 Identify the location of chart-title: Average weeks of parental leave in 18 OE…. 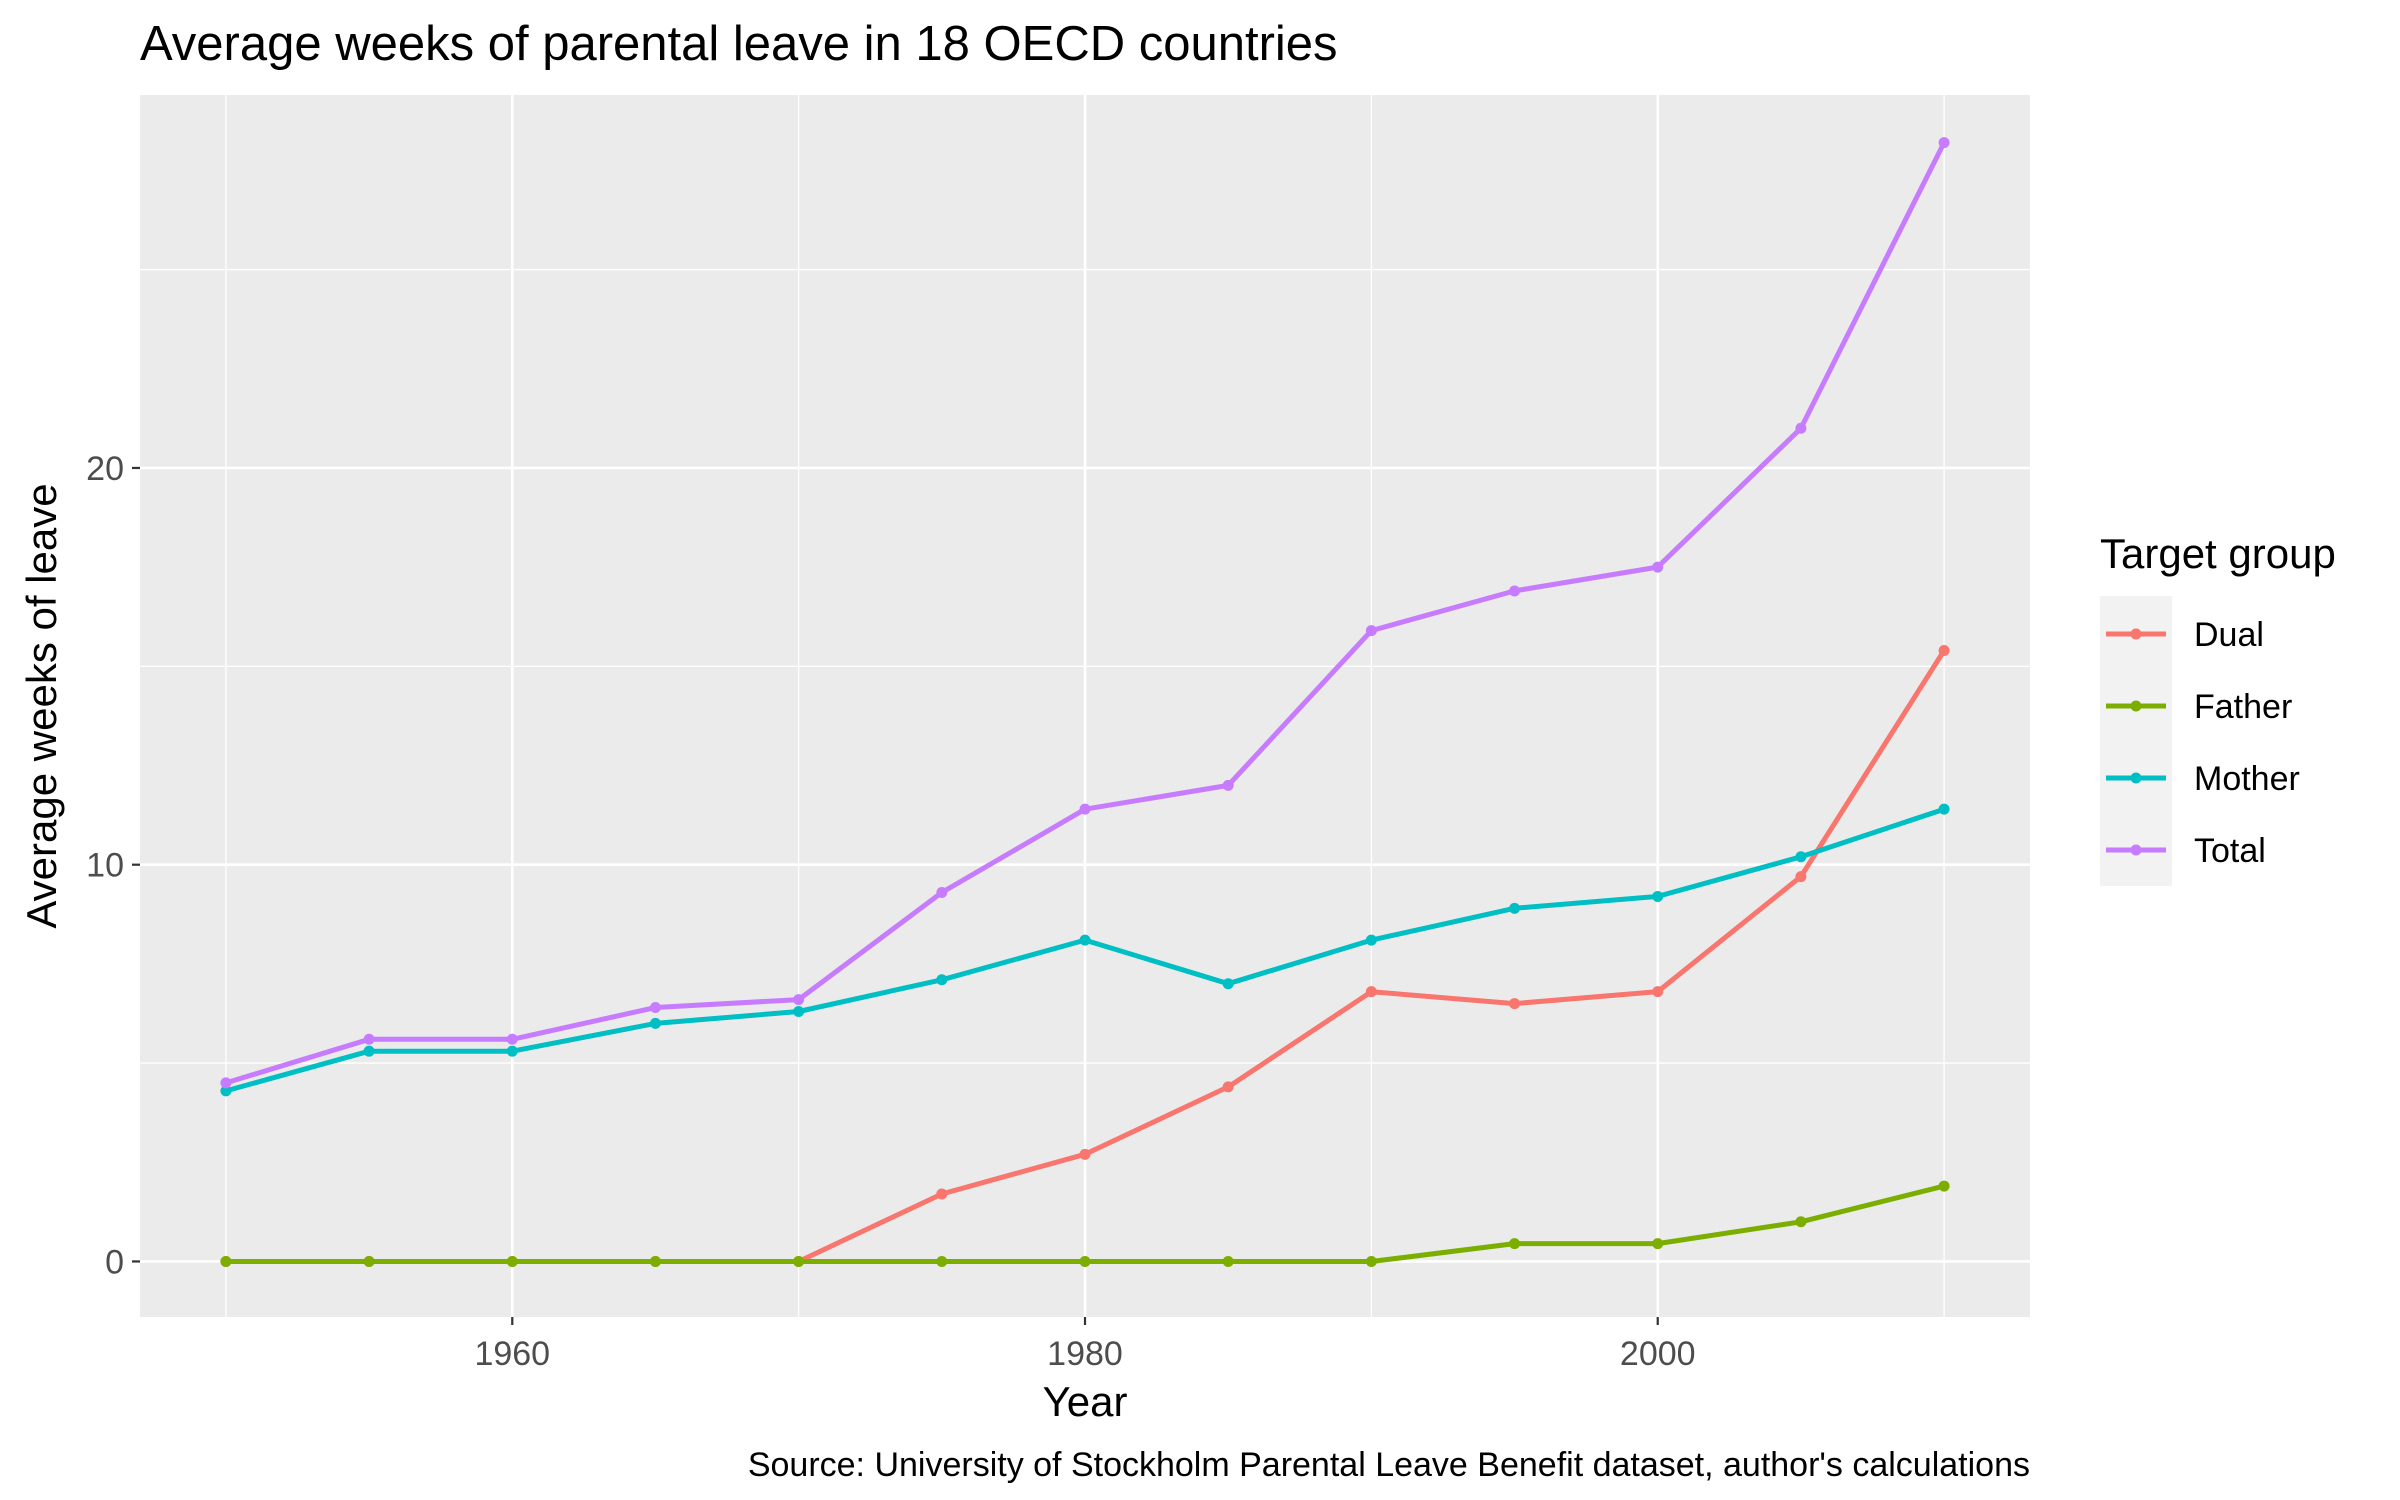
(739, 44).